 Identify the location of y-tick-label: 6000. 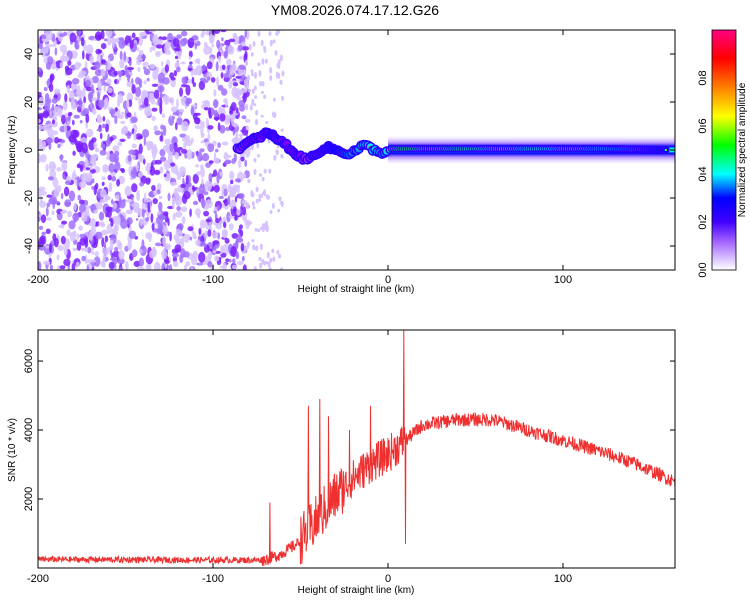
(29, 361).